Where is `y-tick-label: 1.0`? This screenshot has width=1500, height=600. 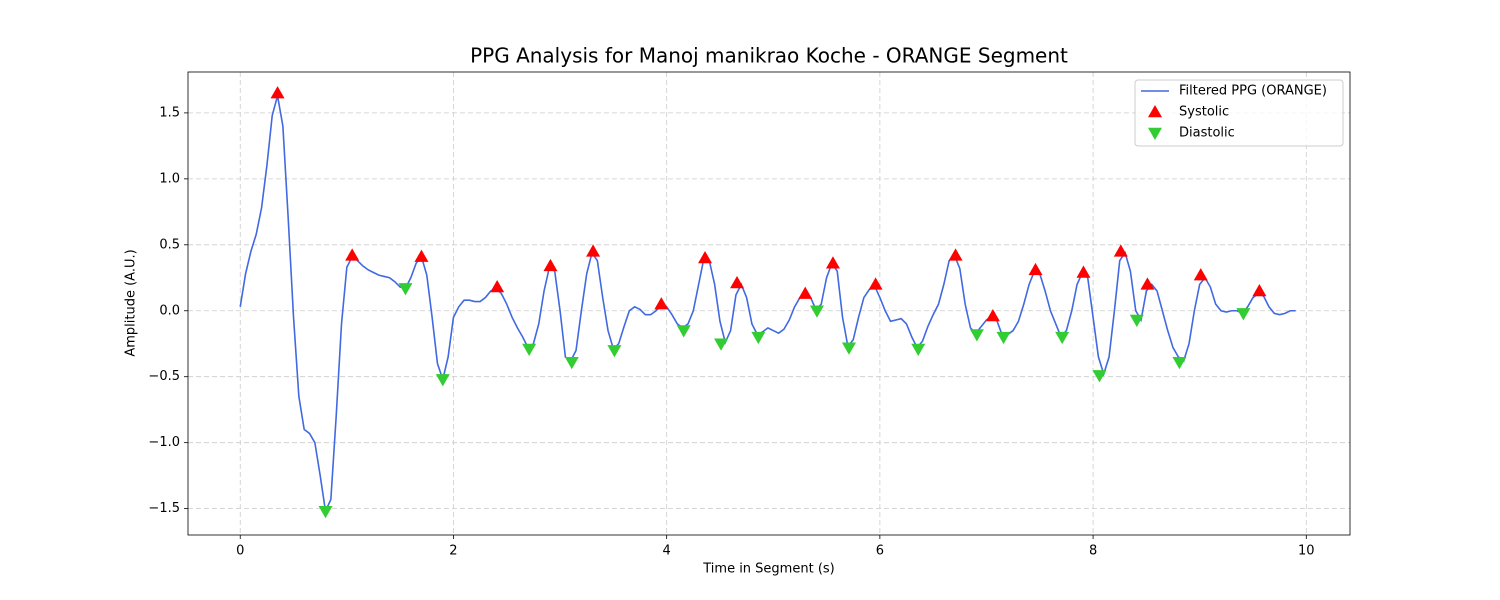
y-tick-label: 1.0 is located at coordinates (169, 178).